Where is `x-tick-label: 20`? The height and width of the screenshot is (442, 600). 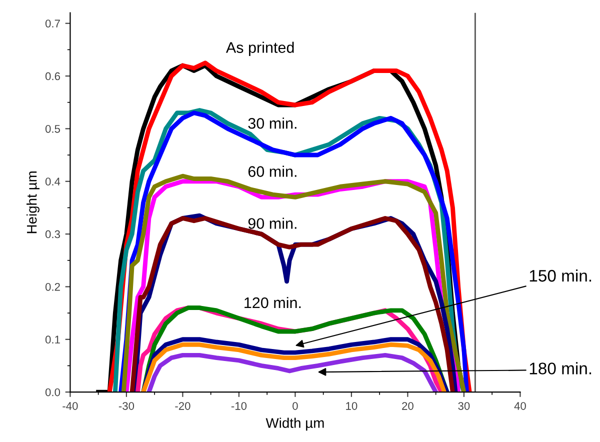 x-tick-label: 20 is located at coordinates (408, 406).